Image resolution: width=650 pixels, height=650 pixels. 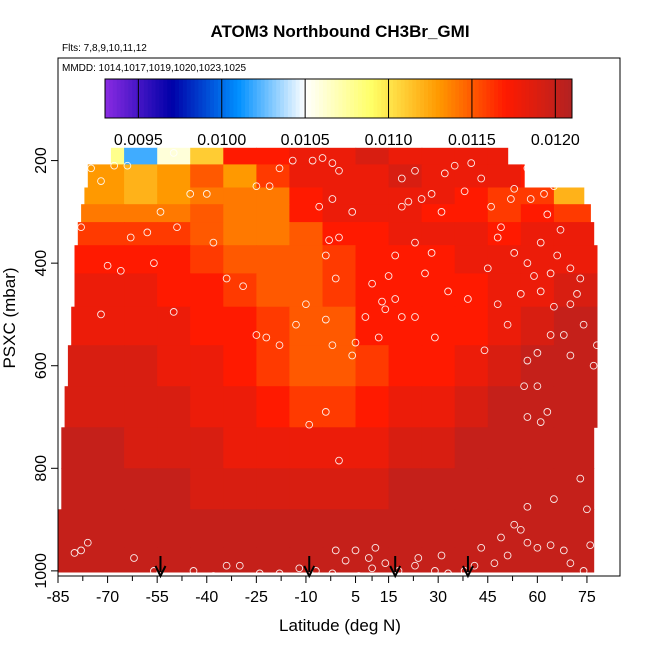 I want to click on y-axis: 200 400 600 800 1000, so click(x=45, y=368).